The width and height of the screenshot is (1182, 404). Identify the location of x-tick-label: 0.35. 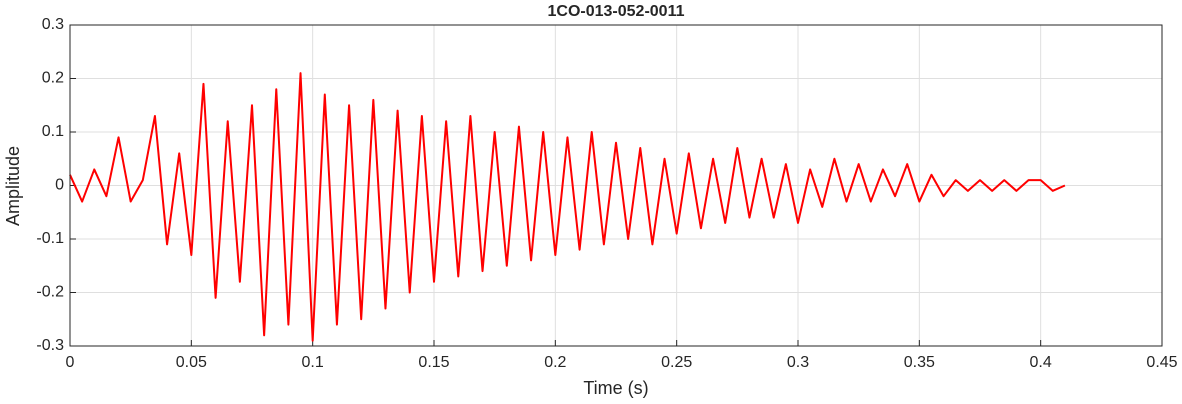
(919, 362).